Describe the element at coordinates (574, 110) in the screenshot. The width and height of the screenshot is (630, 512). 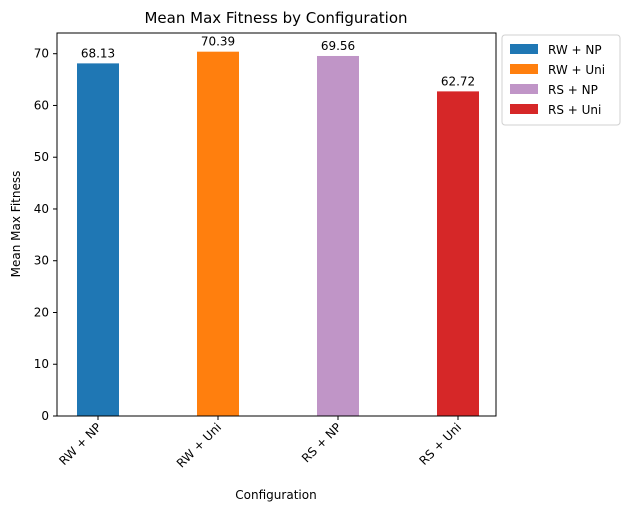
I see `legend-entry: RS + Uni` at that location.